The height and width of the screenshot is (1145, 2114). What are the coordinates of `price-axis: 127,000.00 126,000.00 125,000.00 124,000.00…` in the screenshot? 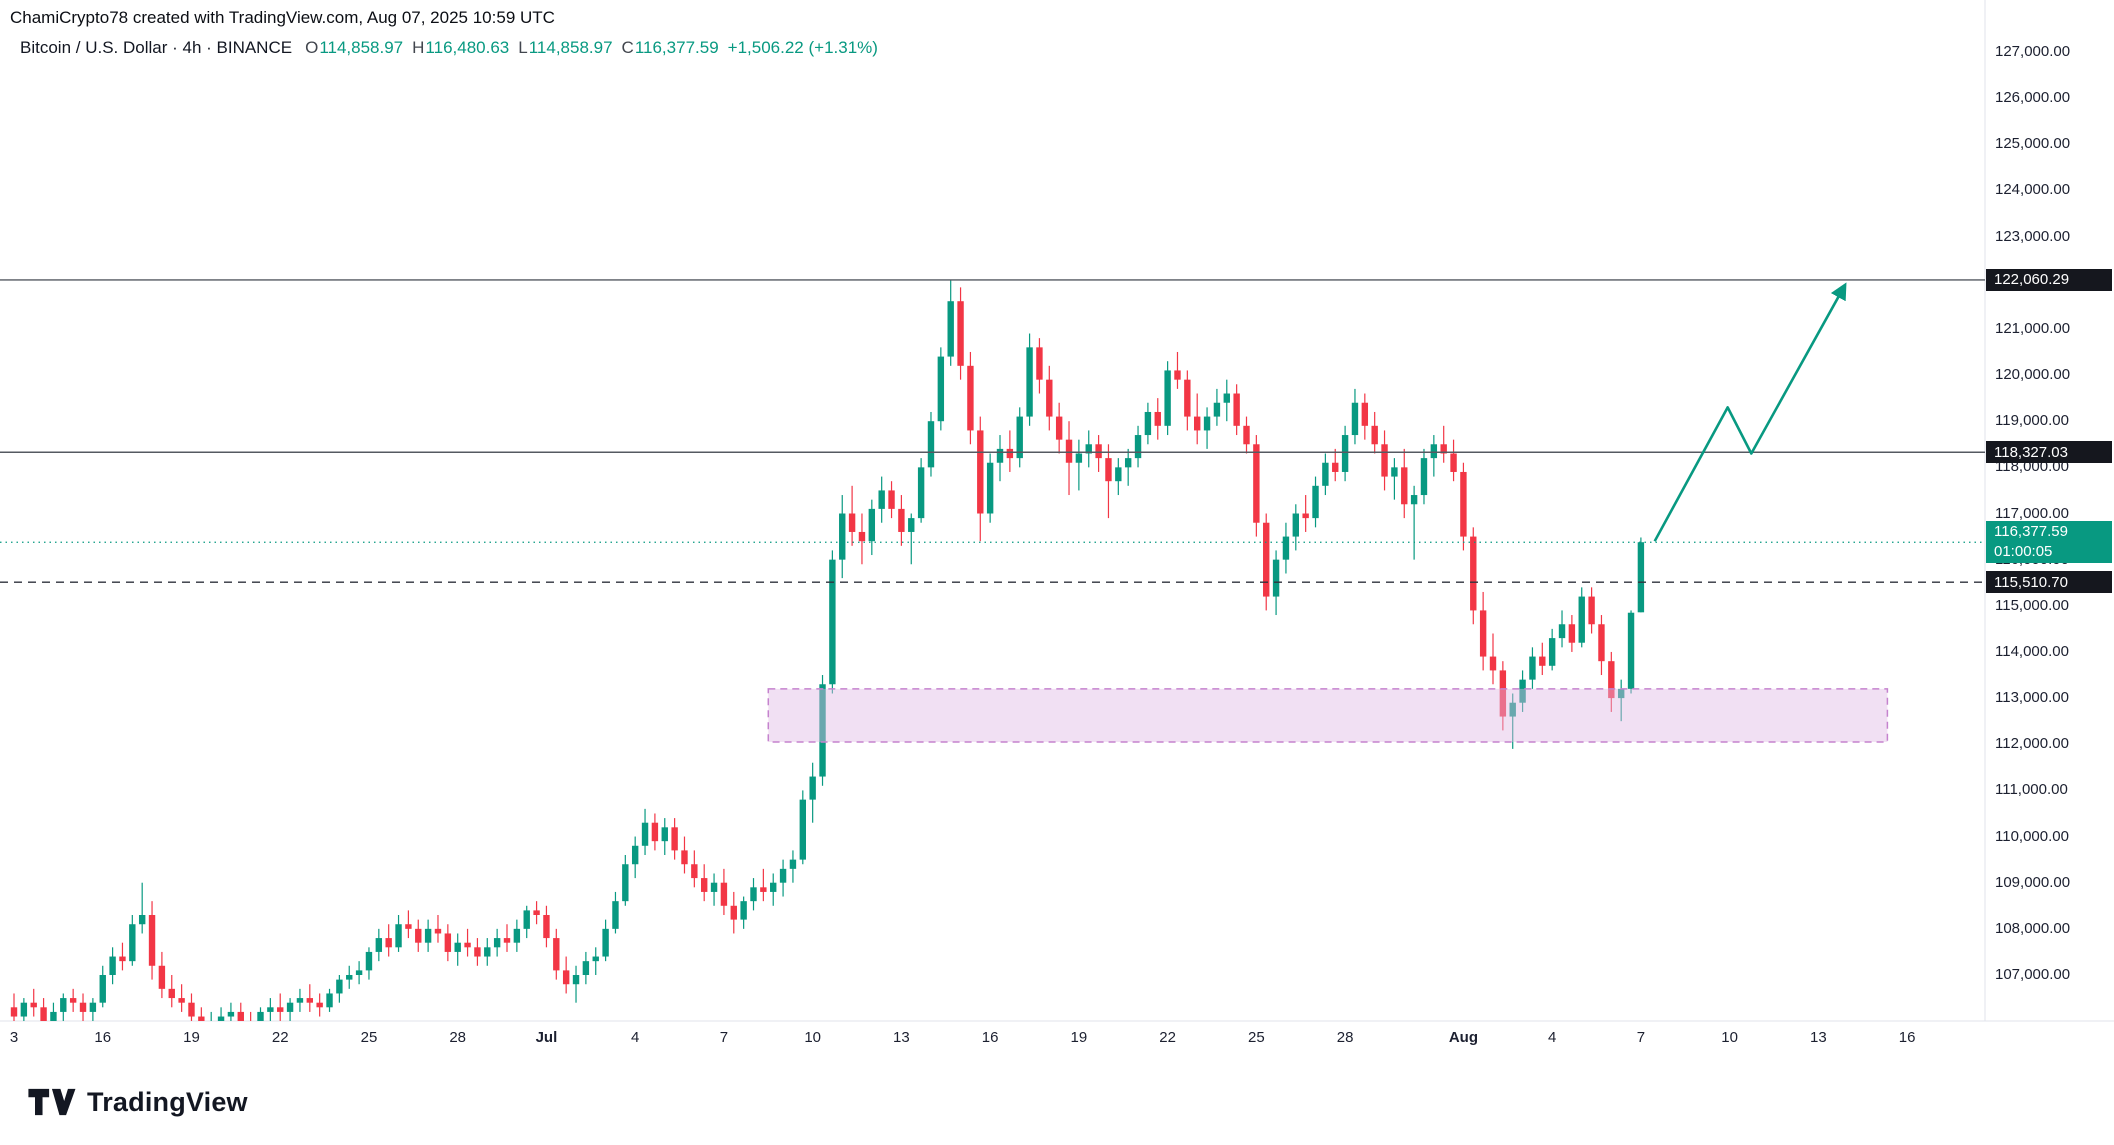 It's located at (2050, 510).